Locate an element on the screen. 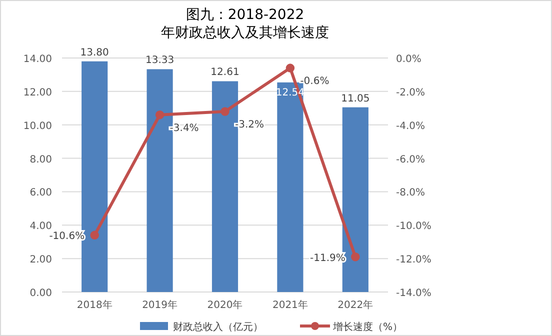 This screenshot has height=336, width=552. y2-tick-label: -10.0% is located at coordinates (414, 226).